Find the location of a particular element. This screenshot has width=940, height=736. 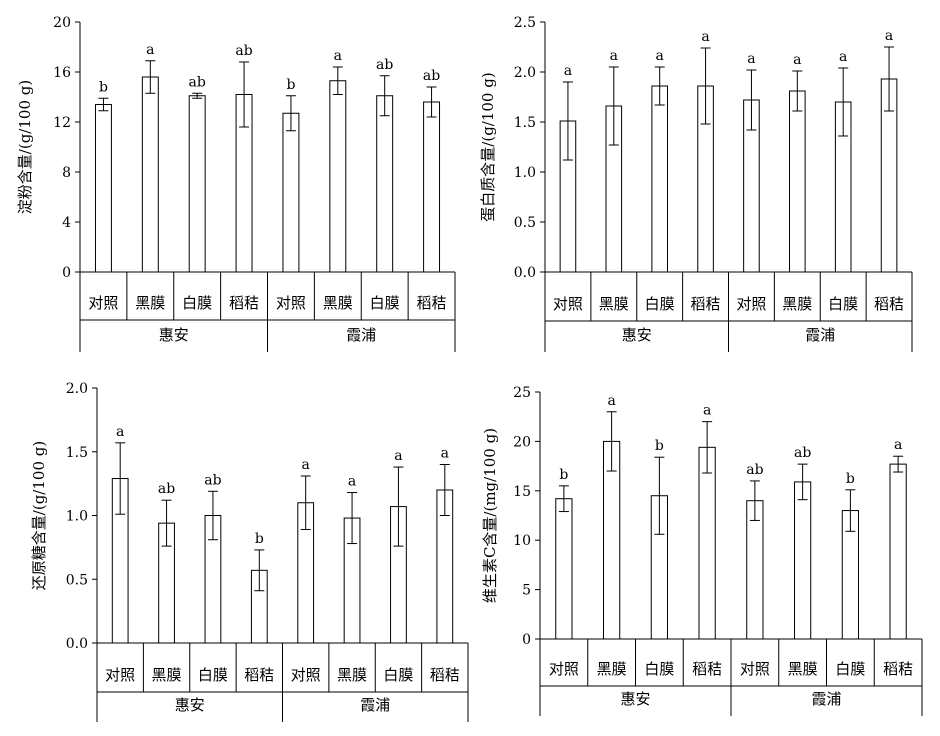

y-tick-label: 25 is located at coordinates (522, 393).